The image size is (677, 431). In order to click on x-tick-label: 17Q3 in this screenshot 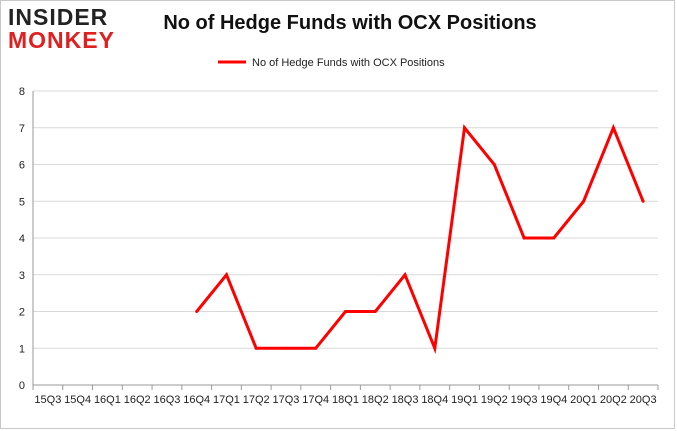, I will do `click(286, 400)`.